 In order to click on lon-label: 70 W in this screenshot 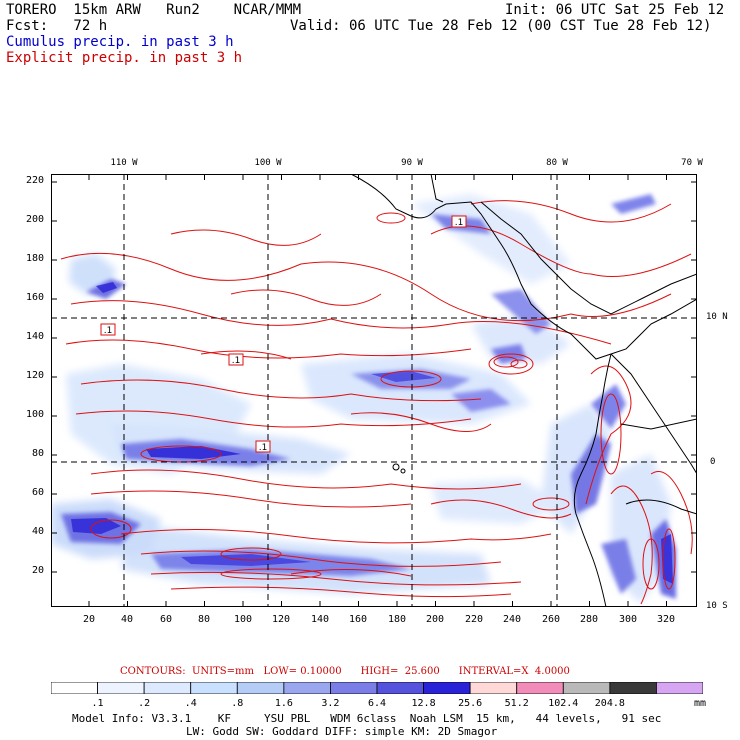, I will do `click(692, 163)`.